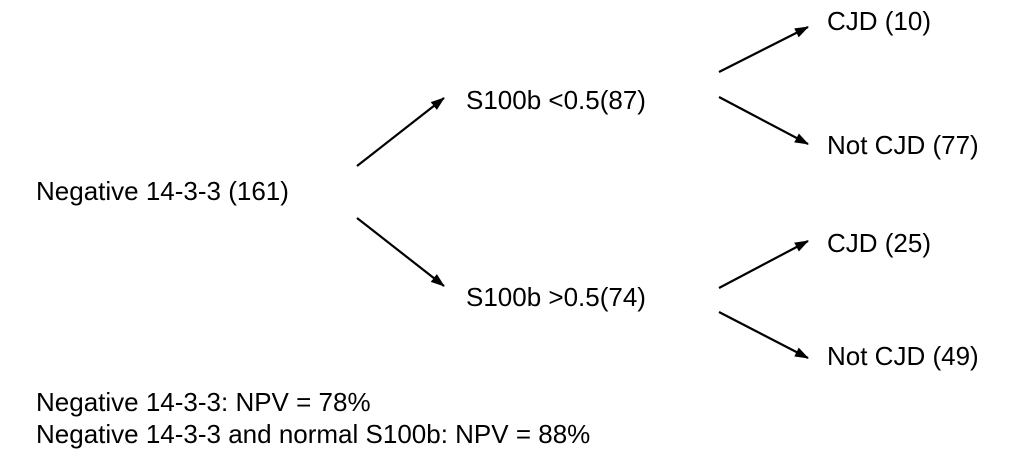 The width and height of the screenshot is (1016, 460). What do you see at coordinates (763, 49) in the screenshot?
I see `arrow-low-to-cjd` at bounding box center [763, 49].